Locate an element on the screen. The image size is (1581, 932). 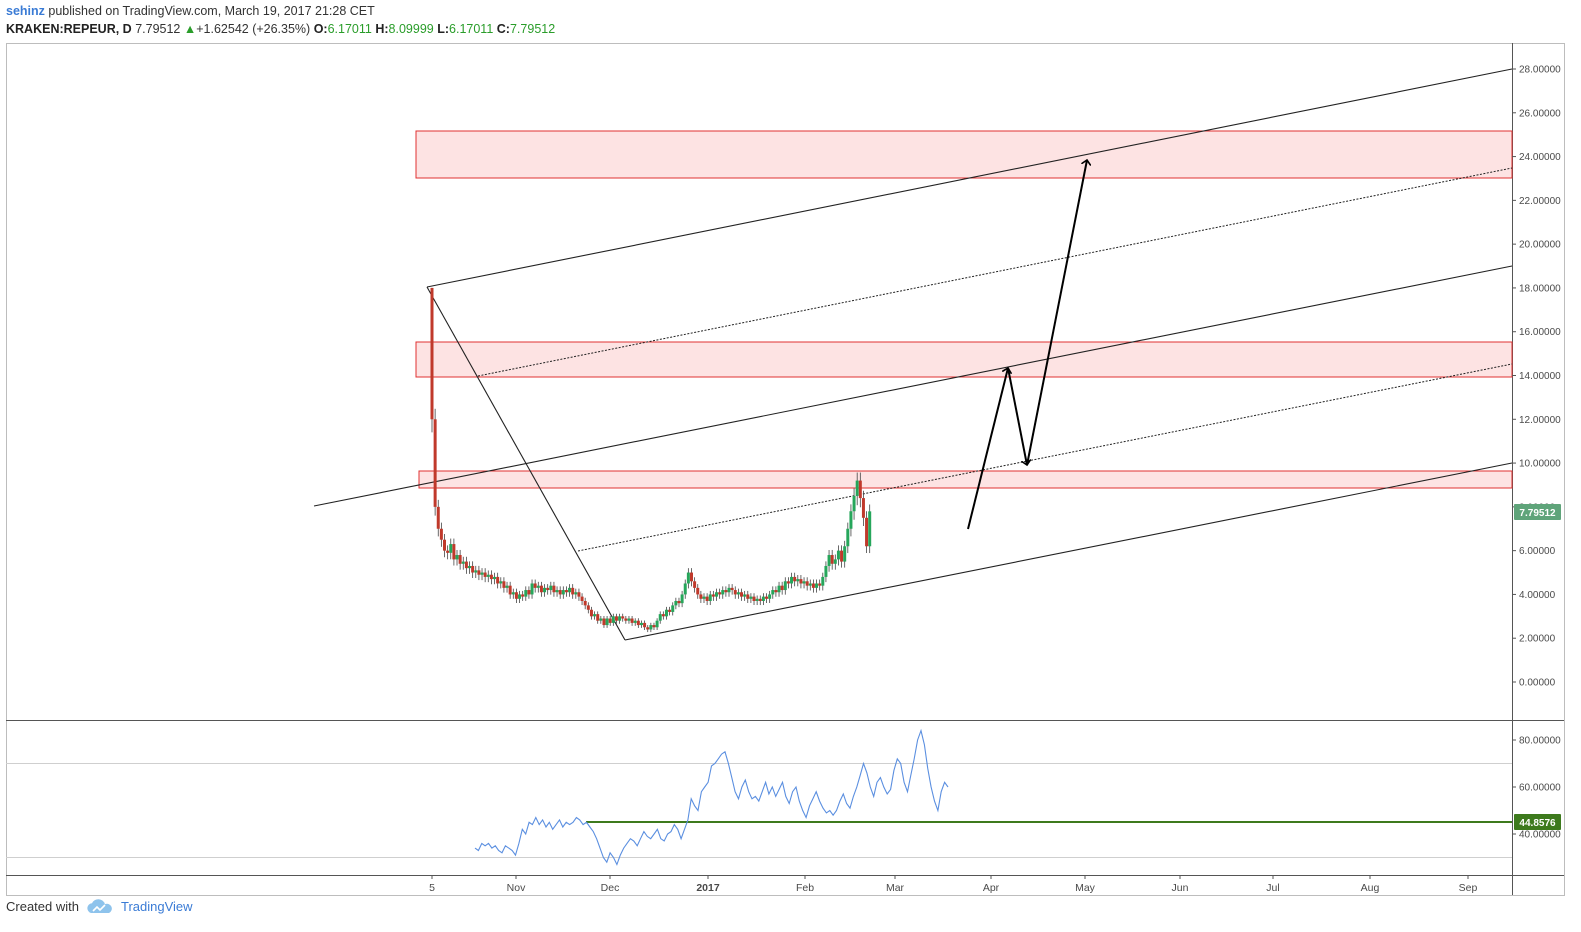
pitchfork-handle is located at coordinates (526, 463).